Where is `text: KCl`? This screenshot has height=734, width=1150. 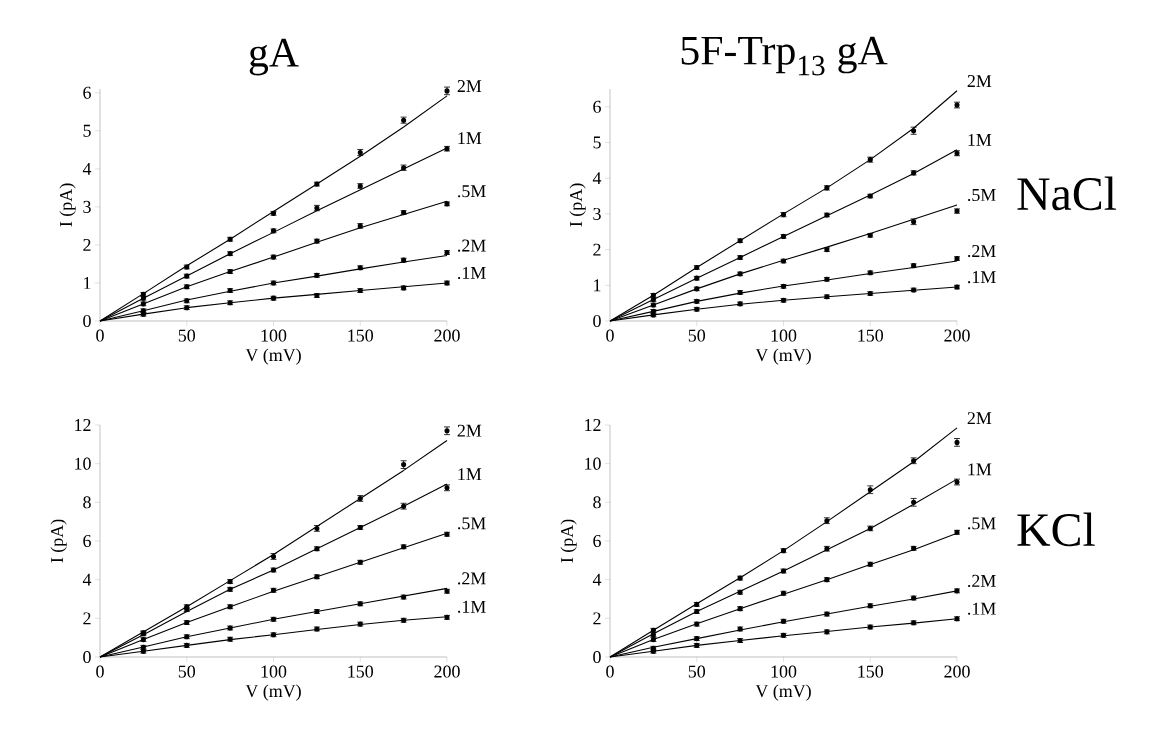 text: KCl is located at coordinates (1056, 529).